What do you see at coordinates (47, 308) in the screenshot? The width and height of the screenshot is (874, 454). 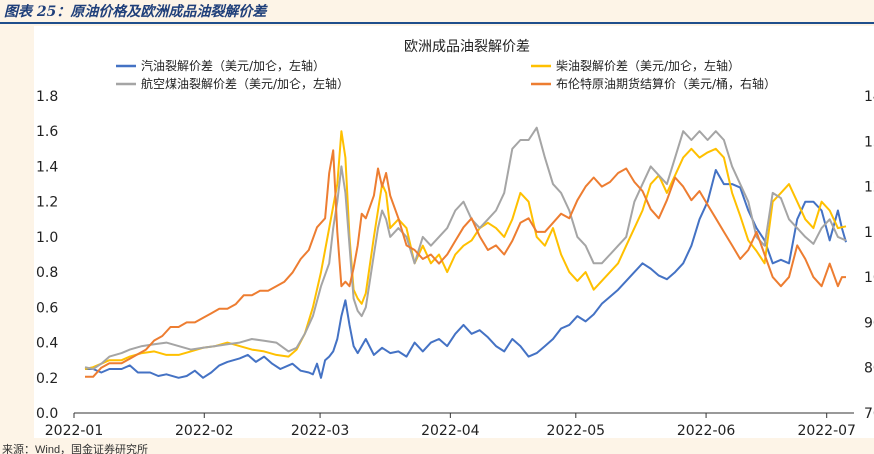 I see `y-left-tick-label: 0.6` at bounding box center [47, 308].